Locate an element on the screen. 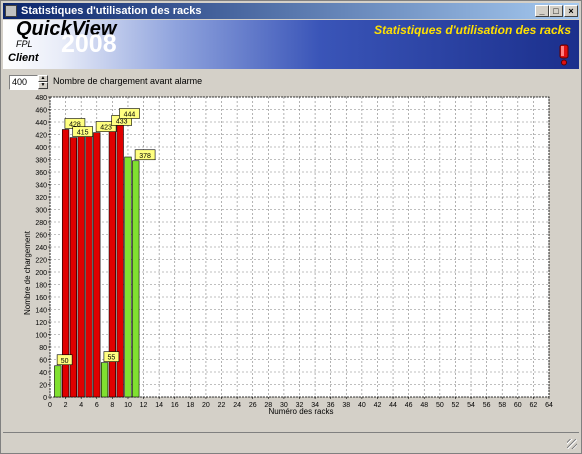 The height and width of the screenshot is (454, 582). spin-down-button: ▼ is located at coordinates (43, 85).